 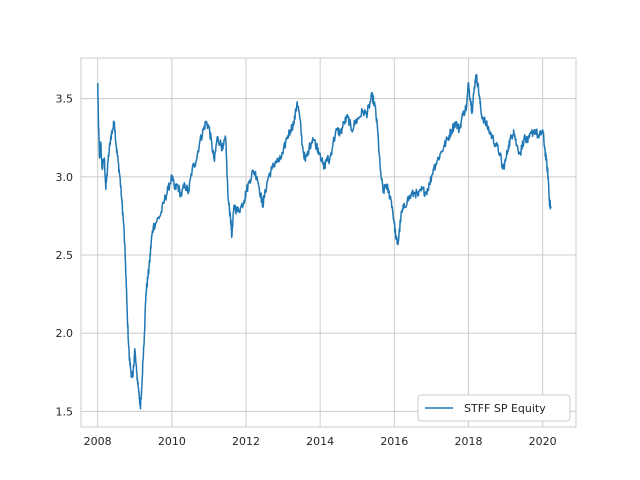 I want to click on x-tick-label: 2014, so click(x=320, y=441).